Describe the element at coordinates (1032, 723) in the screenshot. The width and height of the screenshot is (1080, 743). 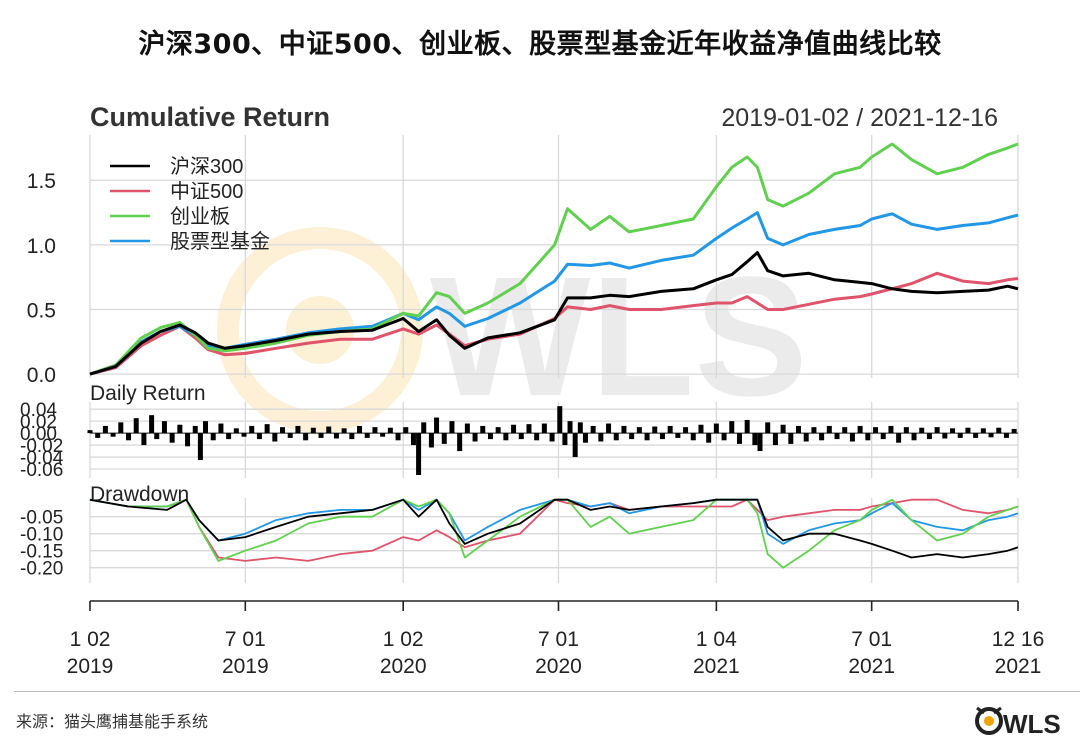
I see `logo-text: WLS` at that location.